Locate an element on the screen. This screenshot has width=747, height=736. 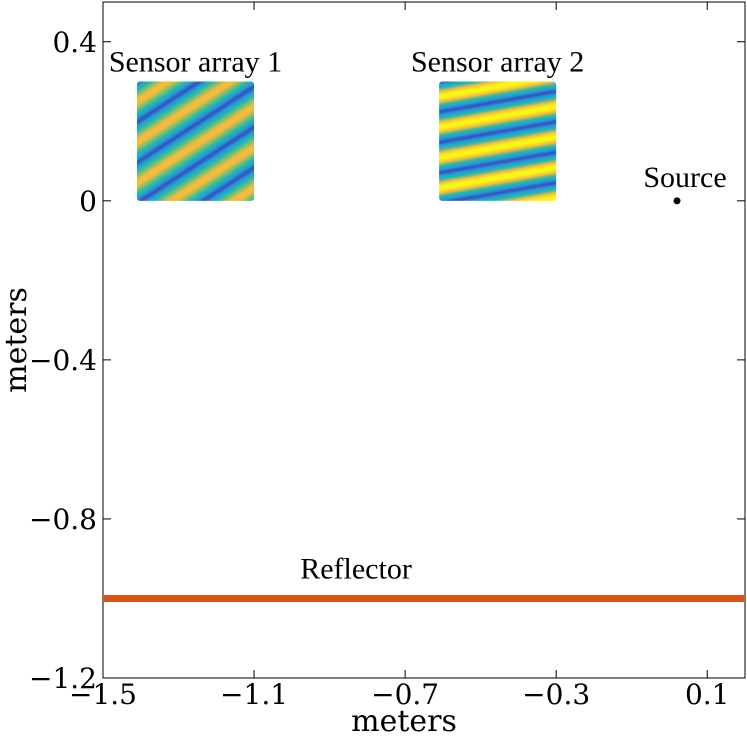
reflector-label: Reflector is located at coordinates (356, 568).